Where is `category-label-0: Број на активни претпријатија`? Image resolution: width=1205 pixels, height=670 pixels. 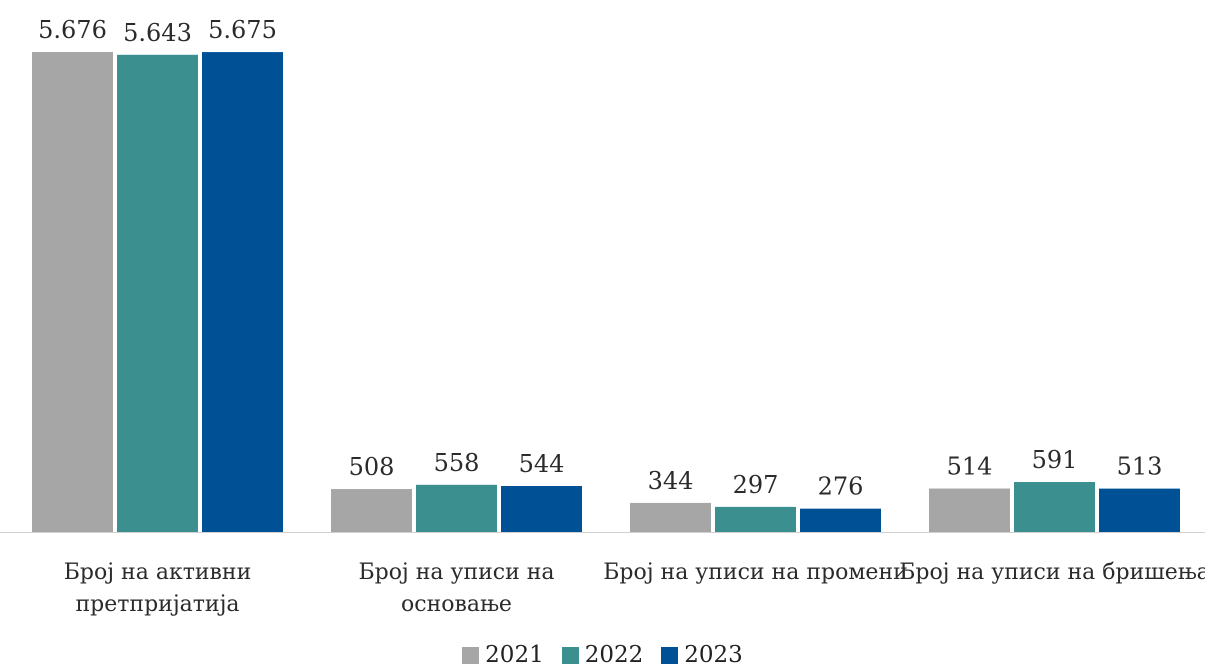
category-label-0: Број на активни претпријатија is located at coordinates (158, 588).